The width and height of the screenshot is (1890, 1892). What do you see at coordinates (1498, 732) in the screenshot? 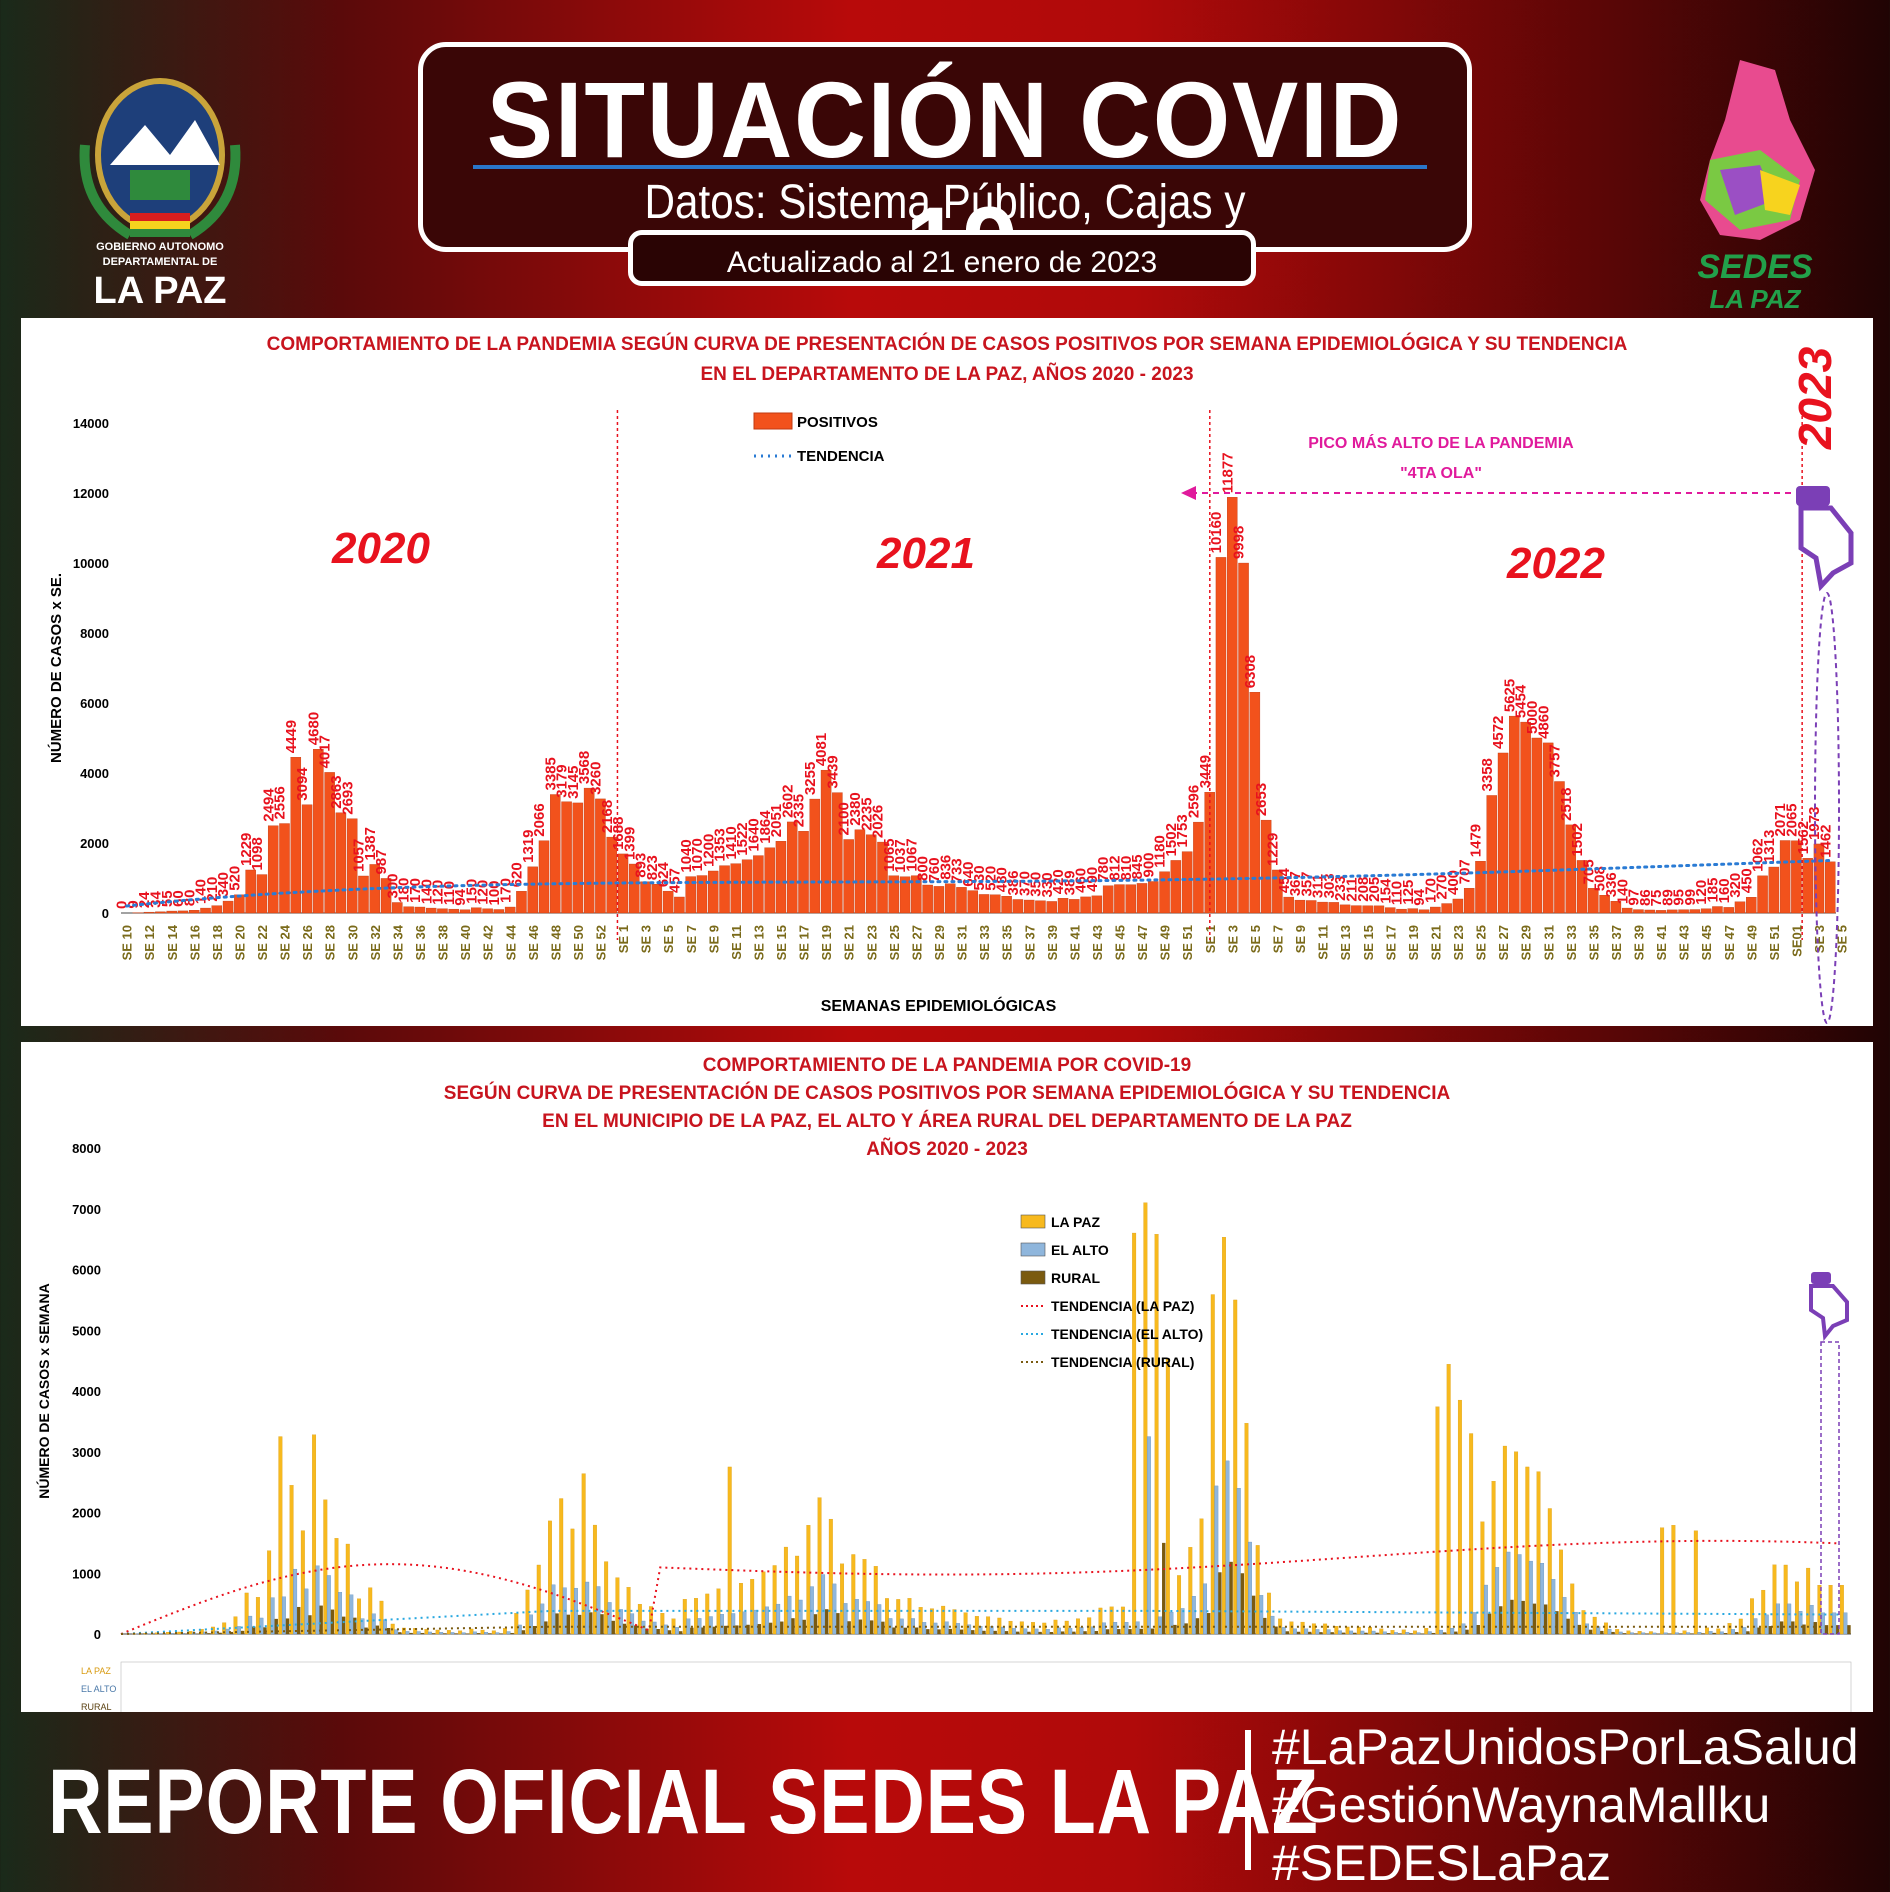
I see `data-label: 4572` at bounding box center [1498, 732].